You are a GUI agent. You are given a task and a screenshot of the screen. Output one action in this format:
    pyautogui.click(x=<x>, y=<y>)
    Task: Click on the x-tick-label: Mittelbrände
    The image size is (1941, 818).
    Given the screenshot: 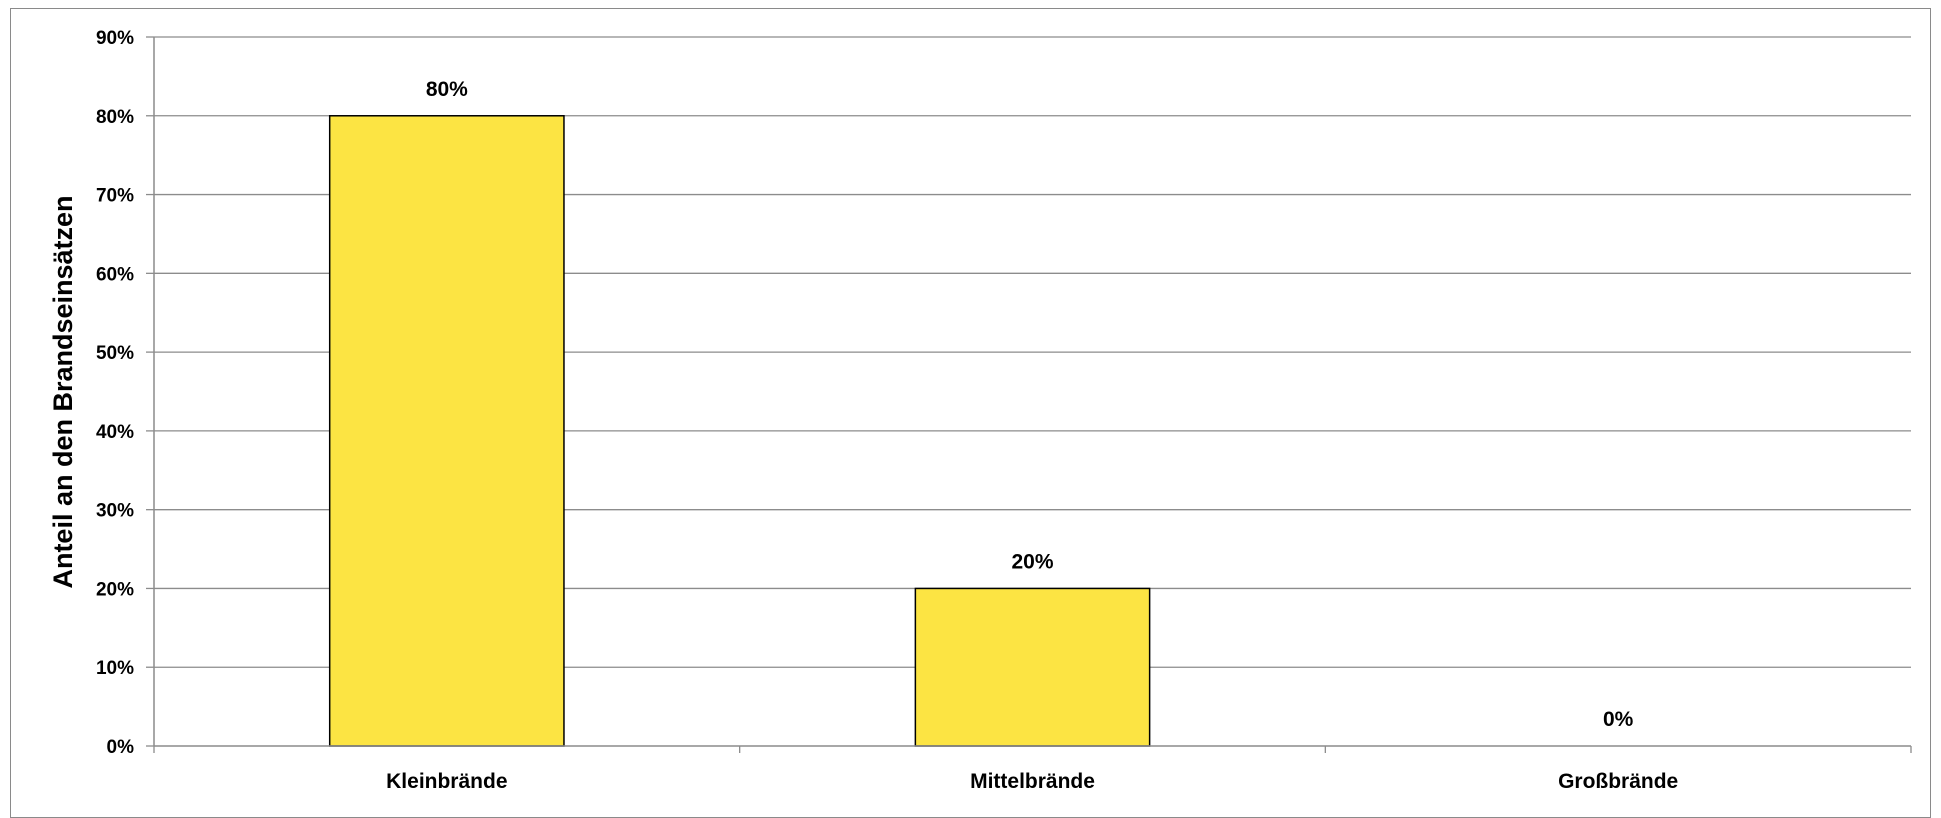 What is the action you would take?
    pyautogui.click(x=1032, y=781)
    